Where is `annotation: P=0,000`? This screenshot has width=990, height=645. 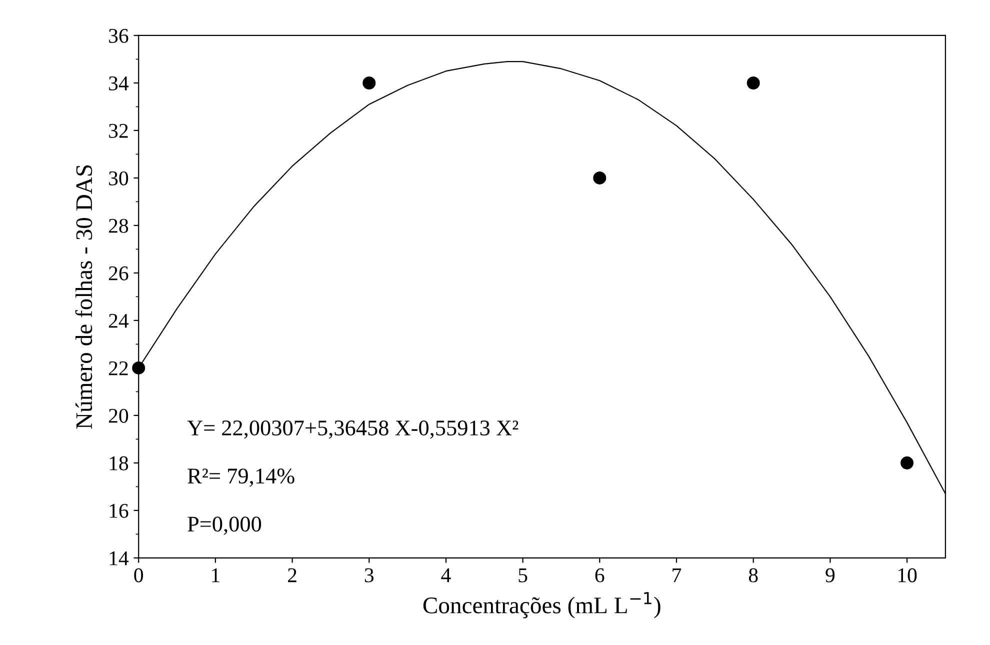 annotation: P=0,000 is located at coordinates (225, 525).